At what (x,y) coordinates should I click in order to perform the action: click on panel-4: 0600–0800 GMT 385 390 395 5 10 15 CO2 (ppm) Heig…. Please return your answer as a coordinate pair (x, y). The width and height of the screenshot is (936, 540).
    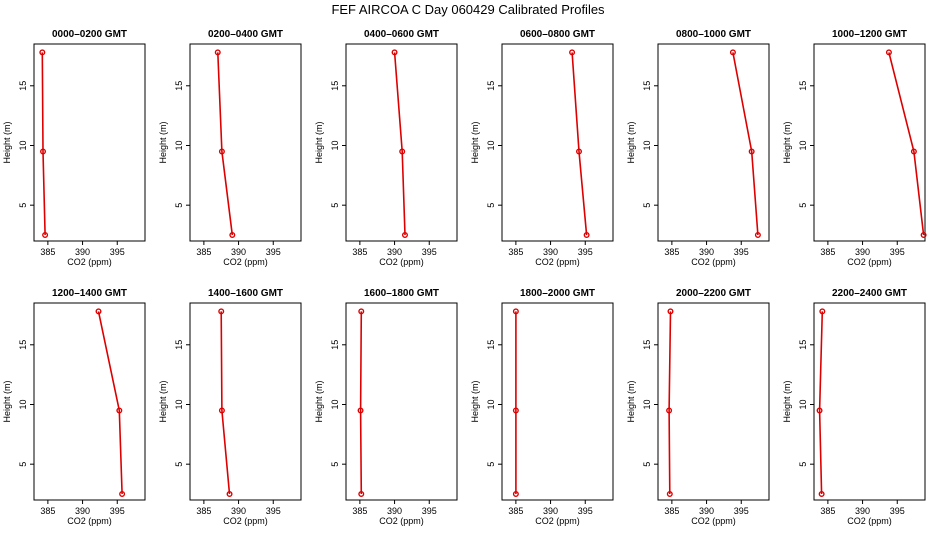
    Looking at the image, I should click on (542, 148).